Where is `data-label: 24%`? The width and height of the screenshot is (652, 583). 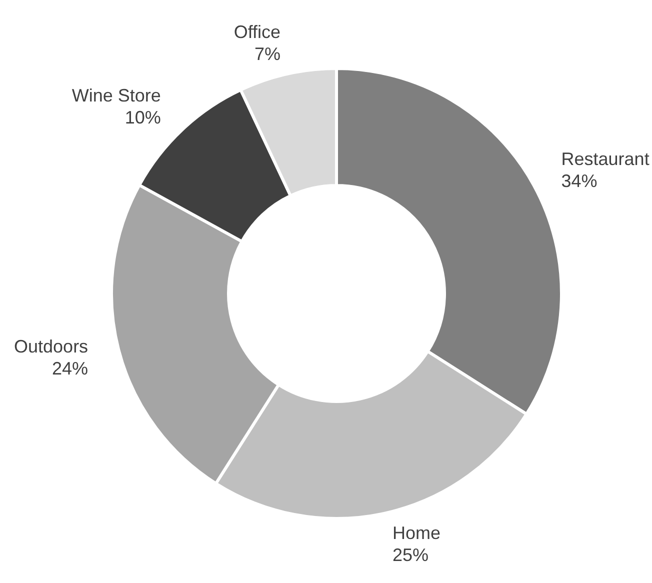
data-label: 24% is located at coordinates (70, 368).